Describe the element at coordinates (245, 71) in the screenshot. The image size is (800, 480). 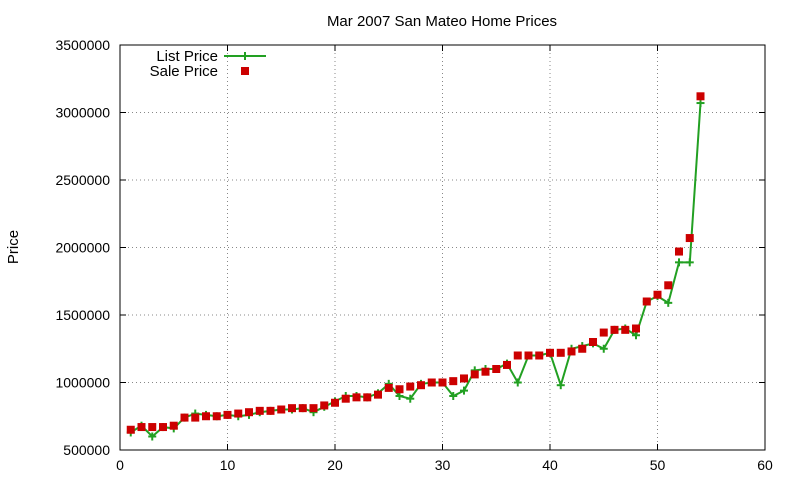
I see `legend-marker-sale-price` at that location.